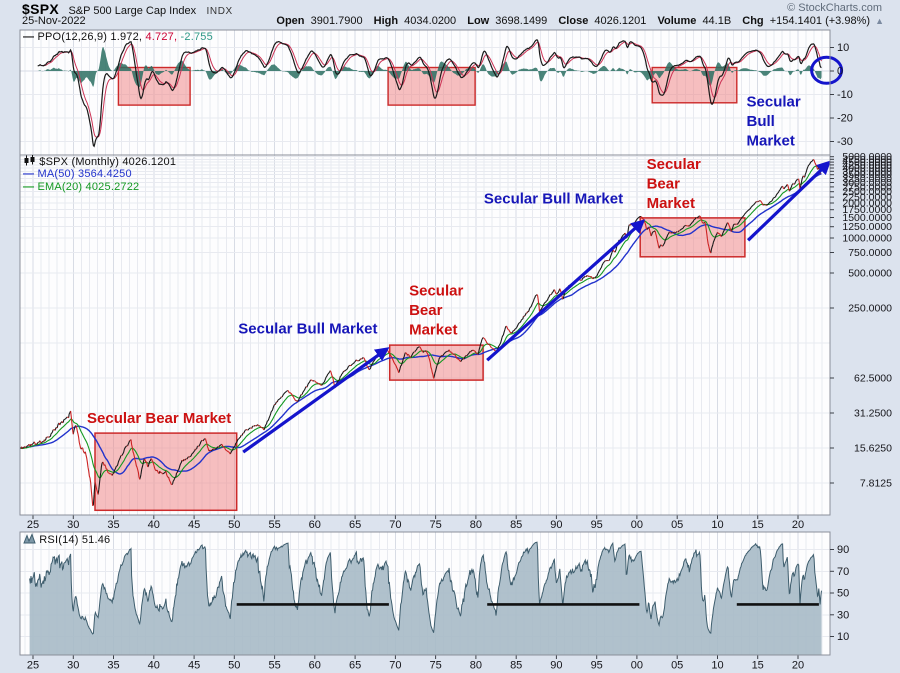  I want to click on rsi-area, so click(425, 598).